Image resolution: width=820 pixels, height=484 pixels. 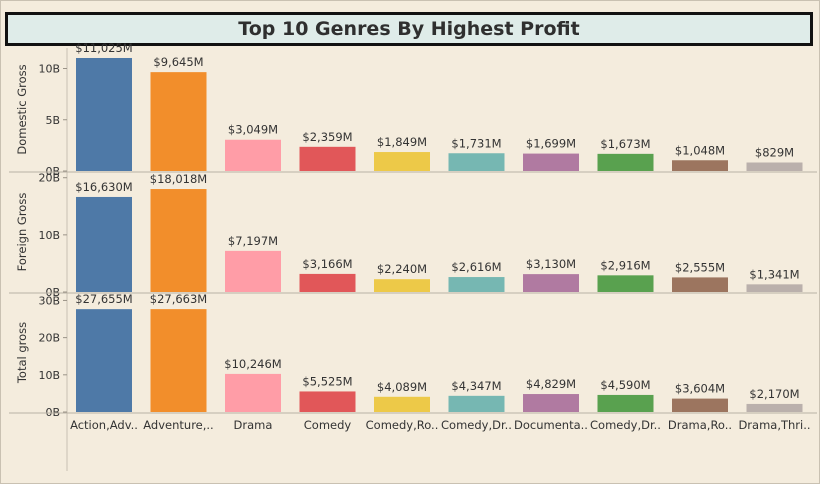 I want to click on y-axis-title: Total gross, so click(x=22, y=353).